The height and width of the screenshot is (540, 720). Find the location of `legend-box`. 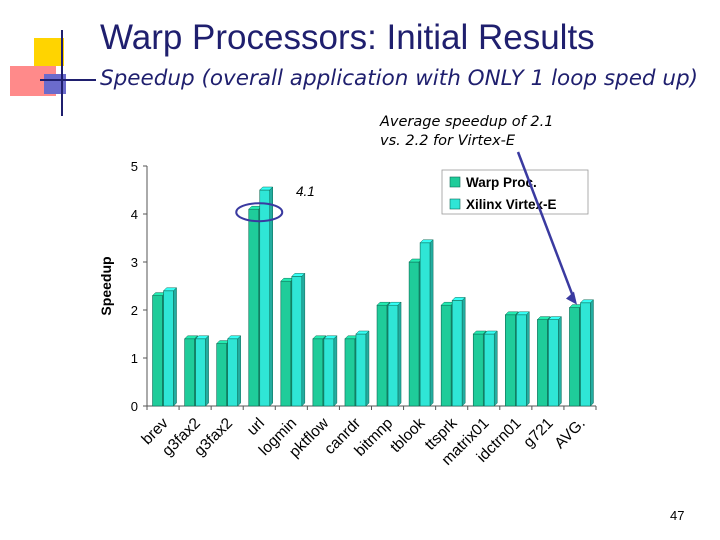

legend-box is located at coordinates (515, 192).